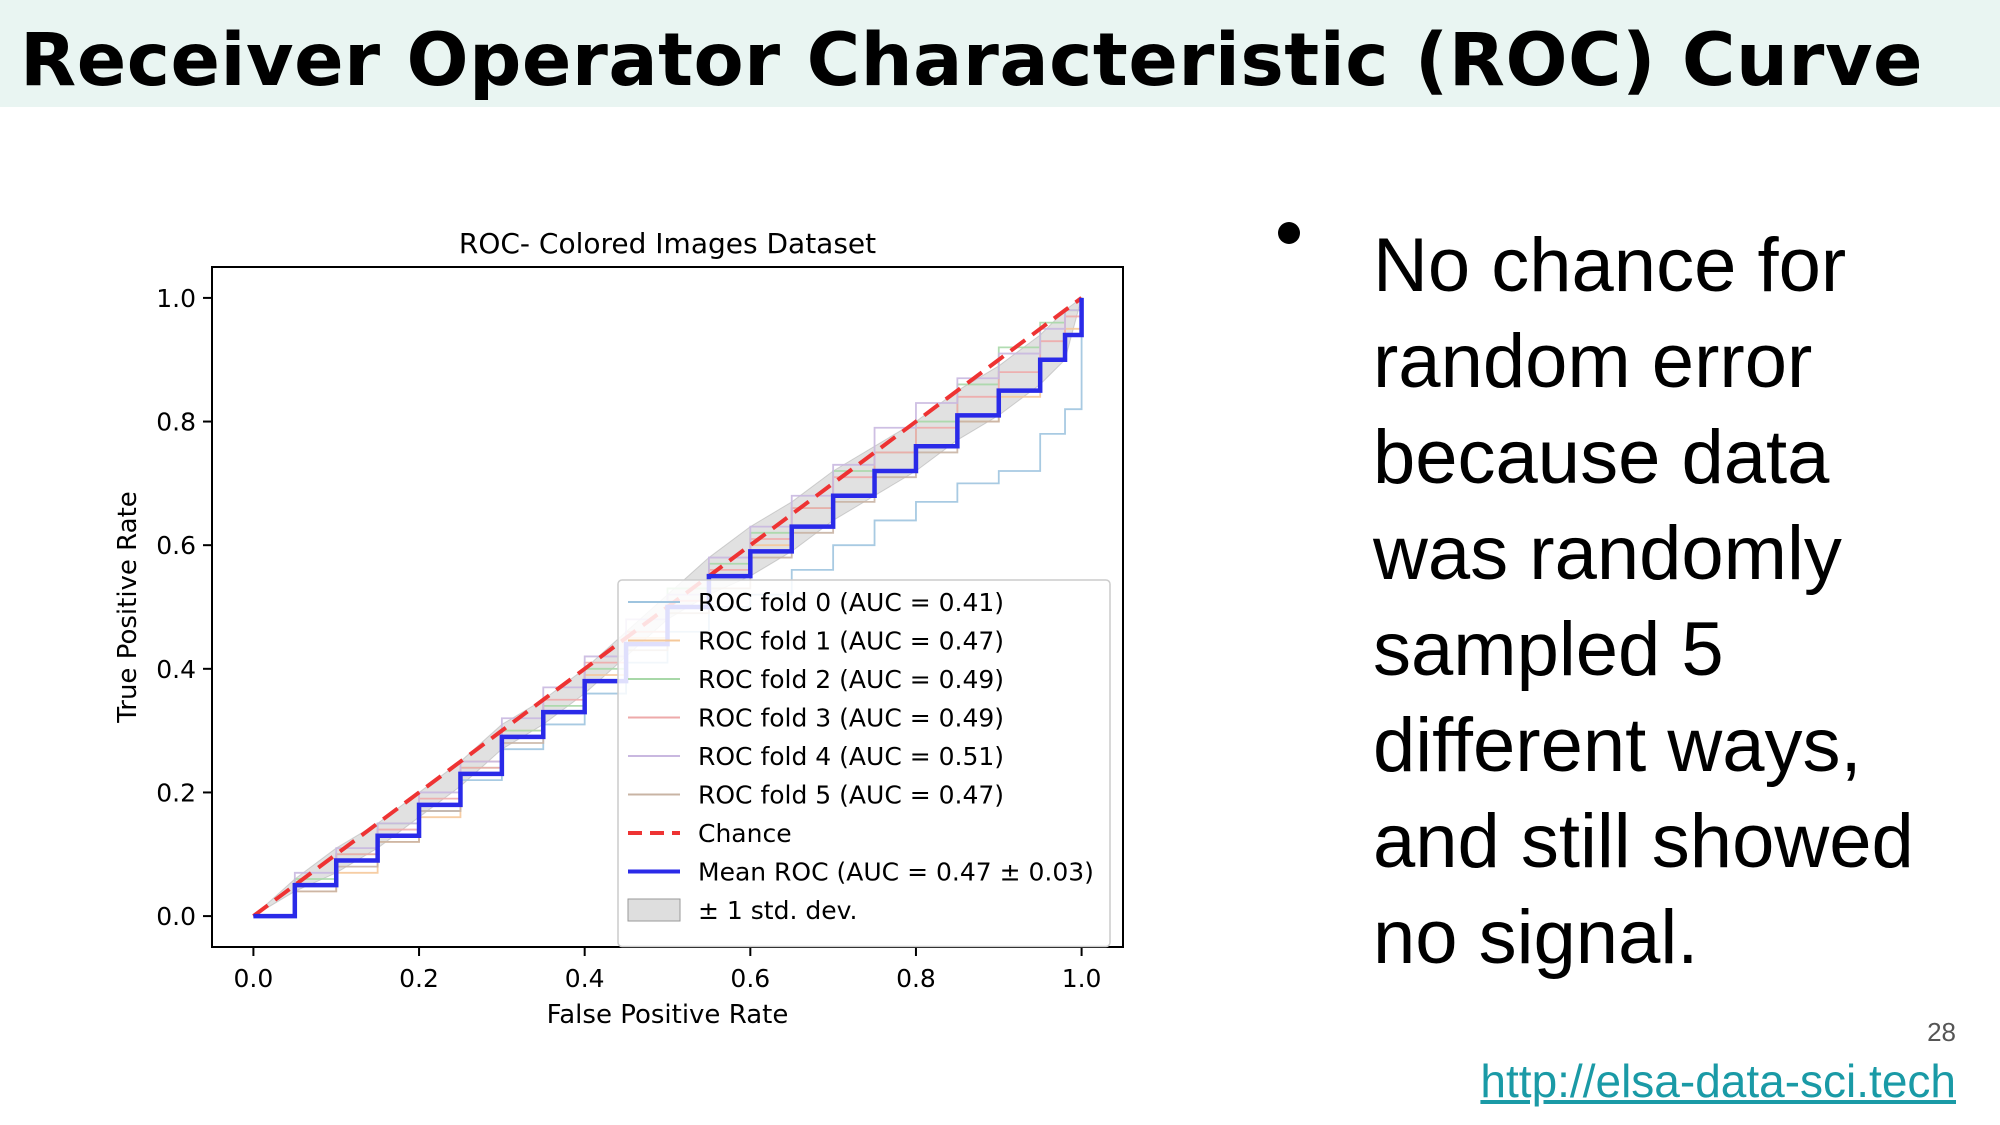 This screenshot has width=2000, height=1125. I want to click on x-tick-label: 0.0, so click(254, 978).